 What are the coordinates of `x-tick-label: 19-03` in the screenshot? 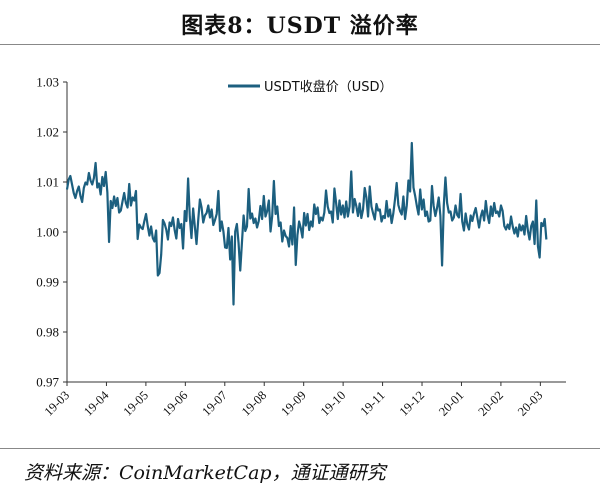 It's located at (57, 403).